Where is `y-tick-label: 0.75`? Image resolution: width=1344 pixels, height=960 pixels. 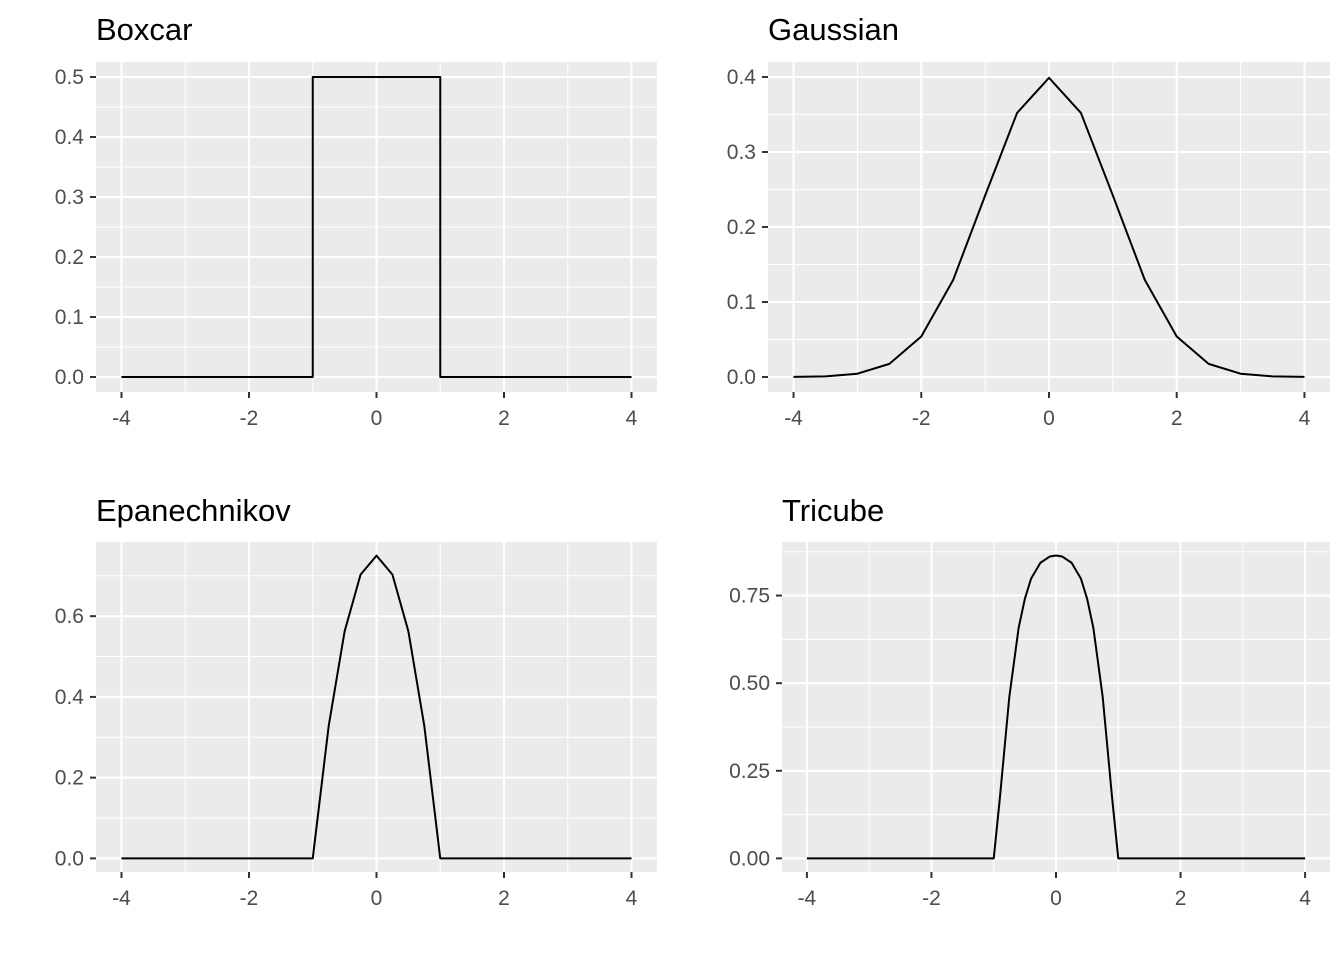 y-tick-label: 0.75 is located at coordinates (749, 596).